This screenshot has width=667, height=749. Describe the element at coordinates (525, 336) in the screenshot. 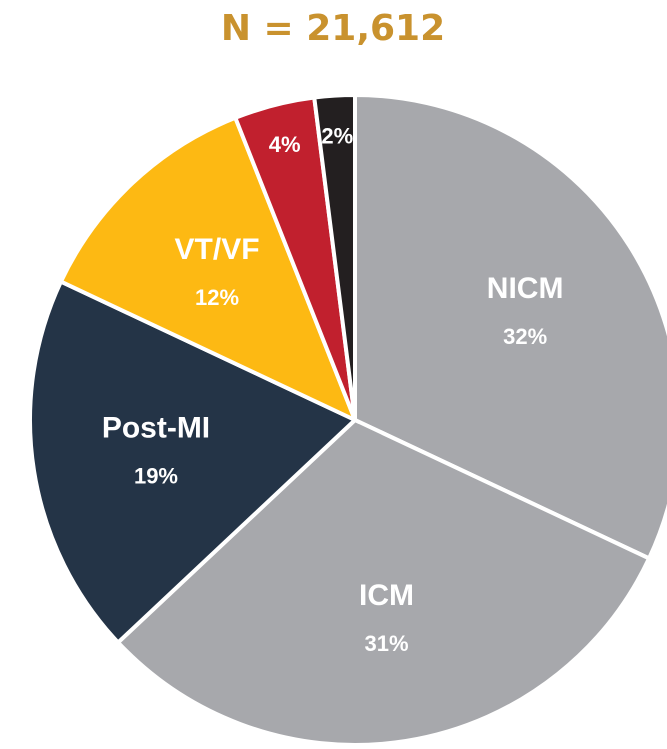

I see `slice-value-label: 32%` at that location.